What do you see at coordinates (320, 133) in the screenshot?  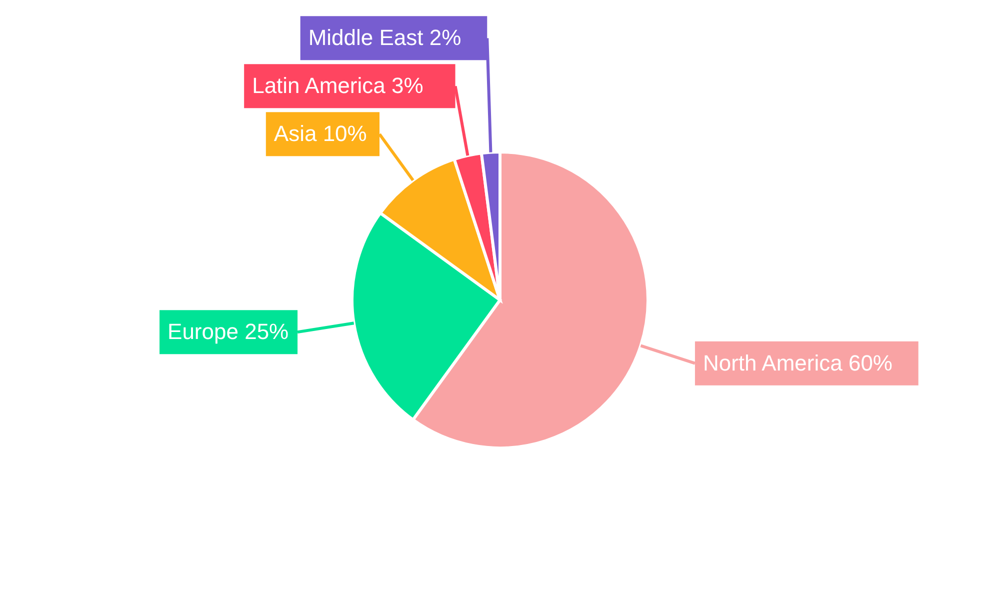 I see `slice-label: Asia 10%` at bounding box center [320, 133].